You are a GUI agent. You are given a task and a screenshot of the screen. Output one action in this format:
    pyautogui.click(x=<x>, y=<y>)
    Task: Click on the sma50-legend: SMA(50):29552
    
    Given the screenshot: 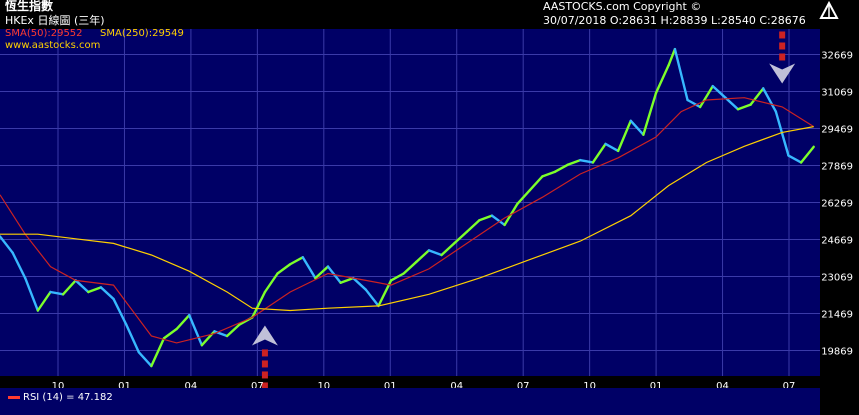 What is the action you would take?
    pyautogui.click(x=44, y=33)
    